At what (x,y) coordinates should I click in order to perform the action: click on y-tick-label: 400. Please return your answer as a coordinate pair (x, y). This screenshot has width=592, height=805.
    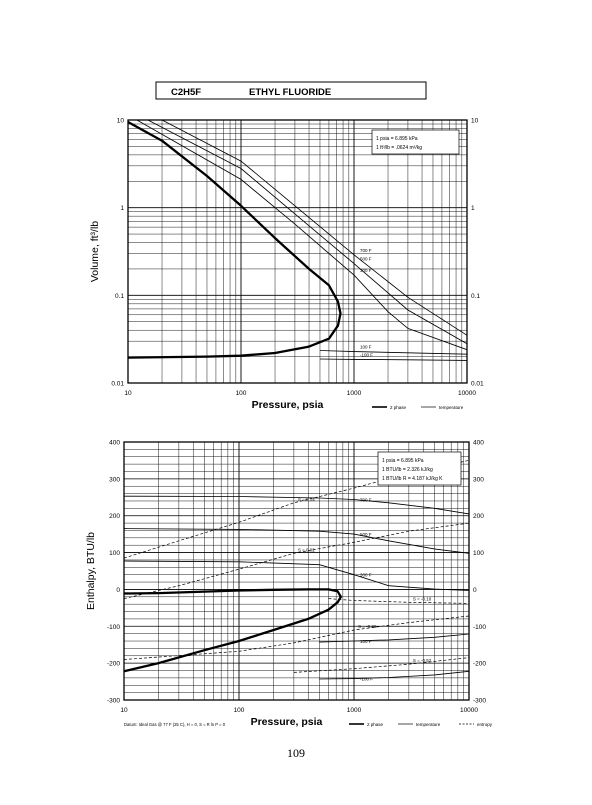
    Looking at the image, I should click on (114, 443).